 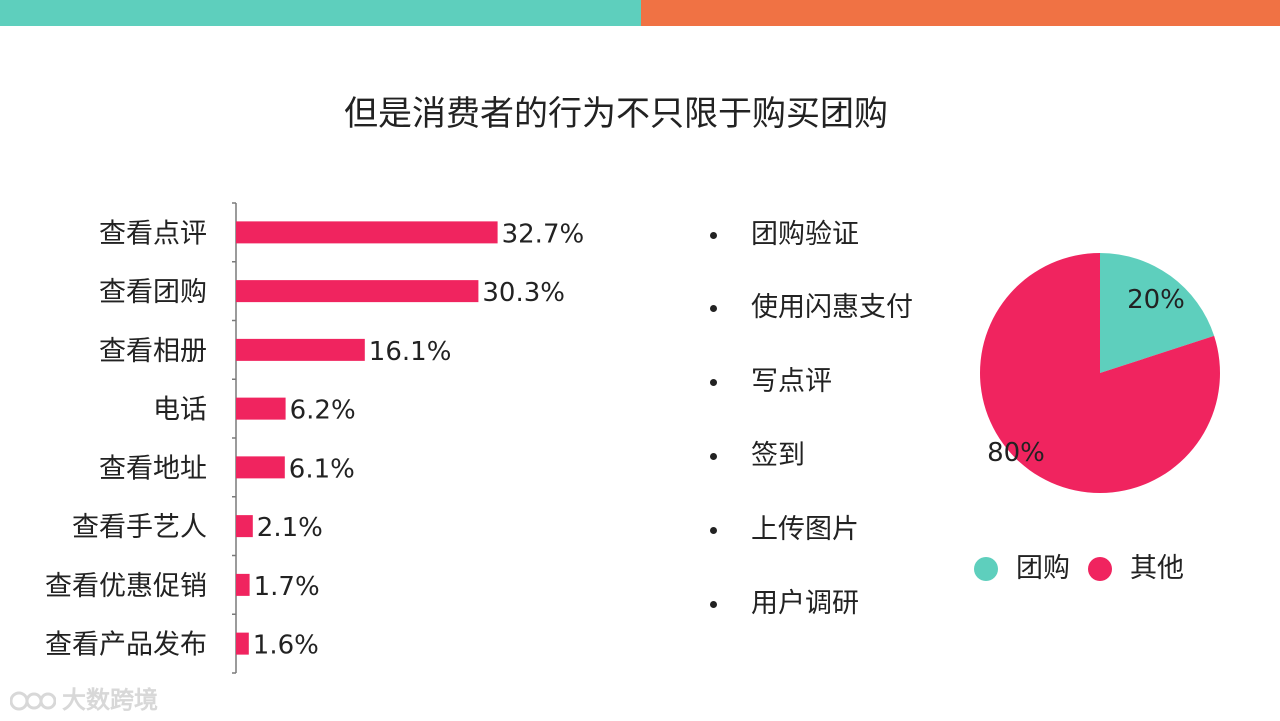 I want to click on top-accent-bar-orange, so click(x=960, y=13).